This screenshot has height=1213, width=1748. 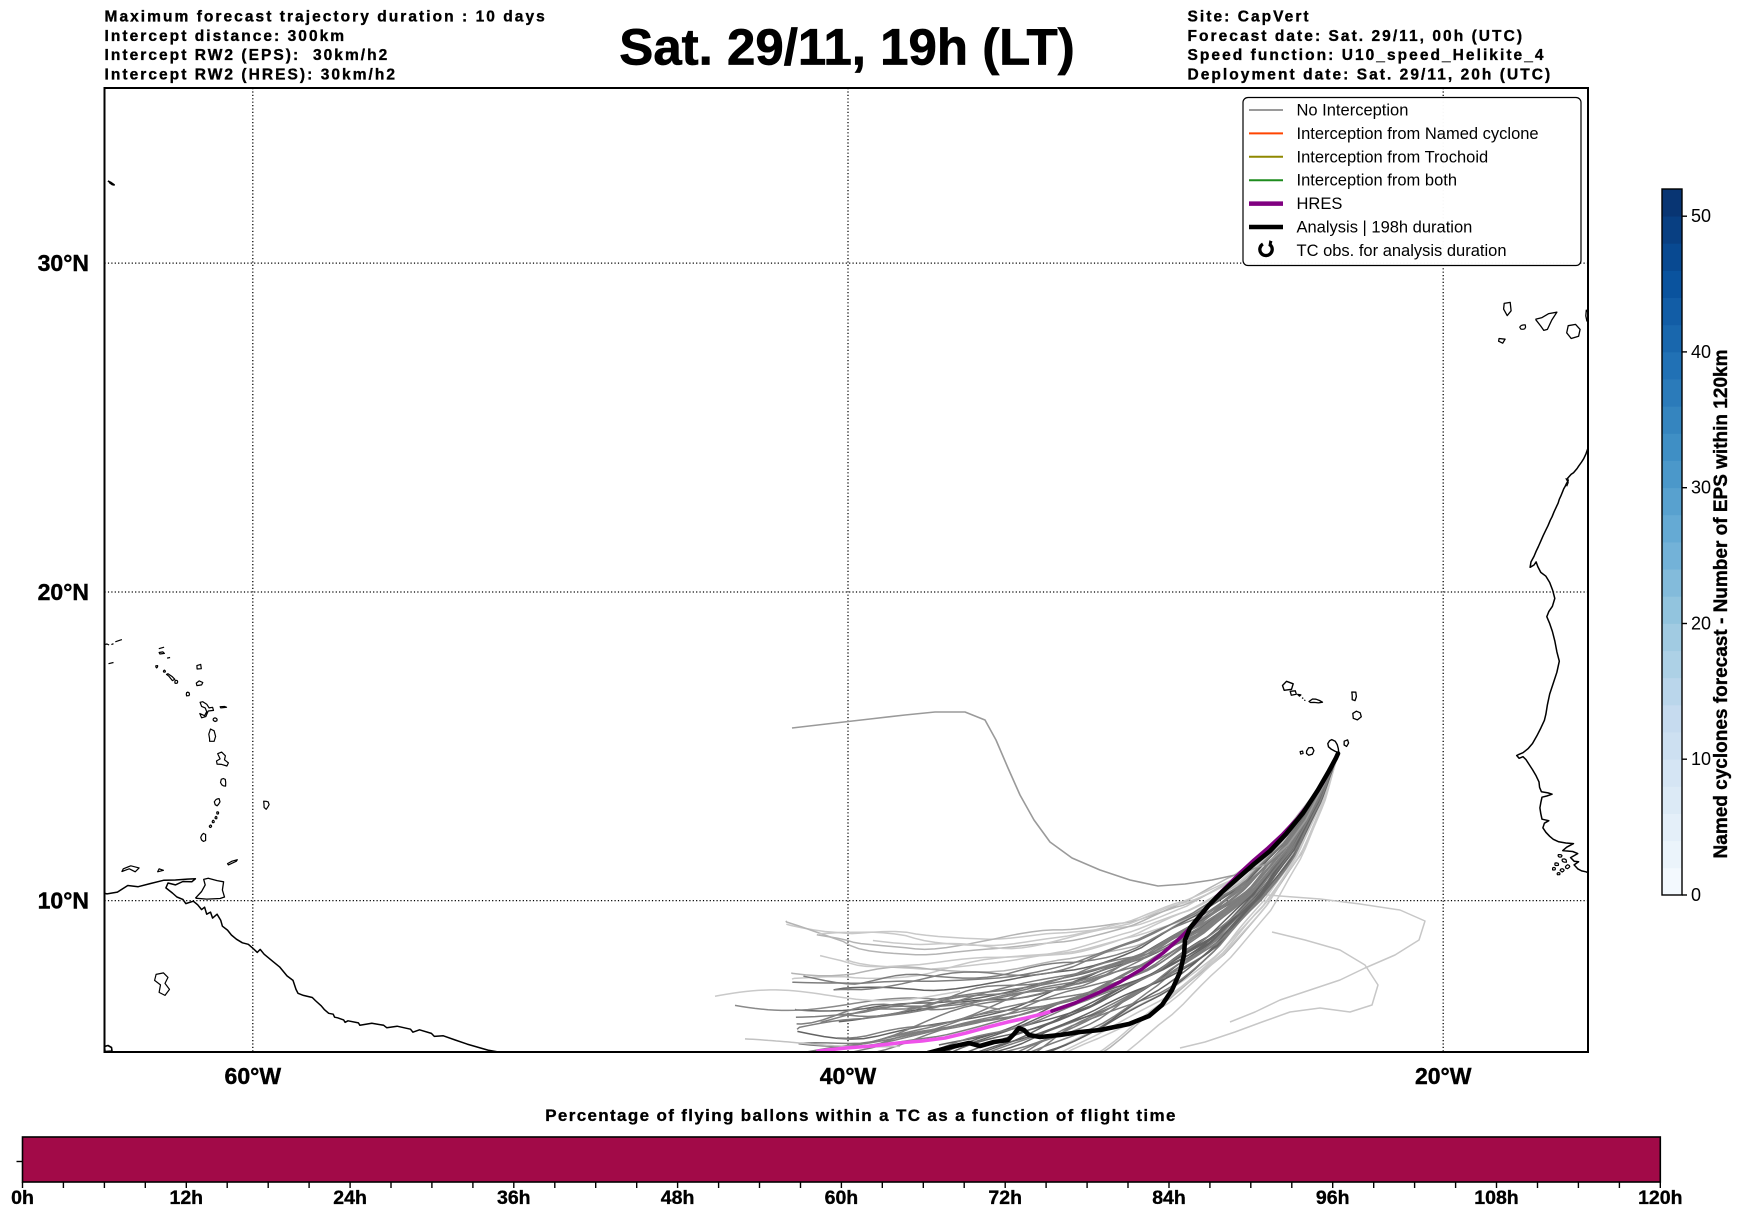 I want to click on svg-text: 72h, so click(x=1005, y=1198).